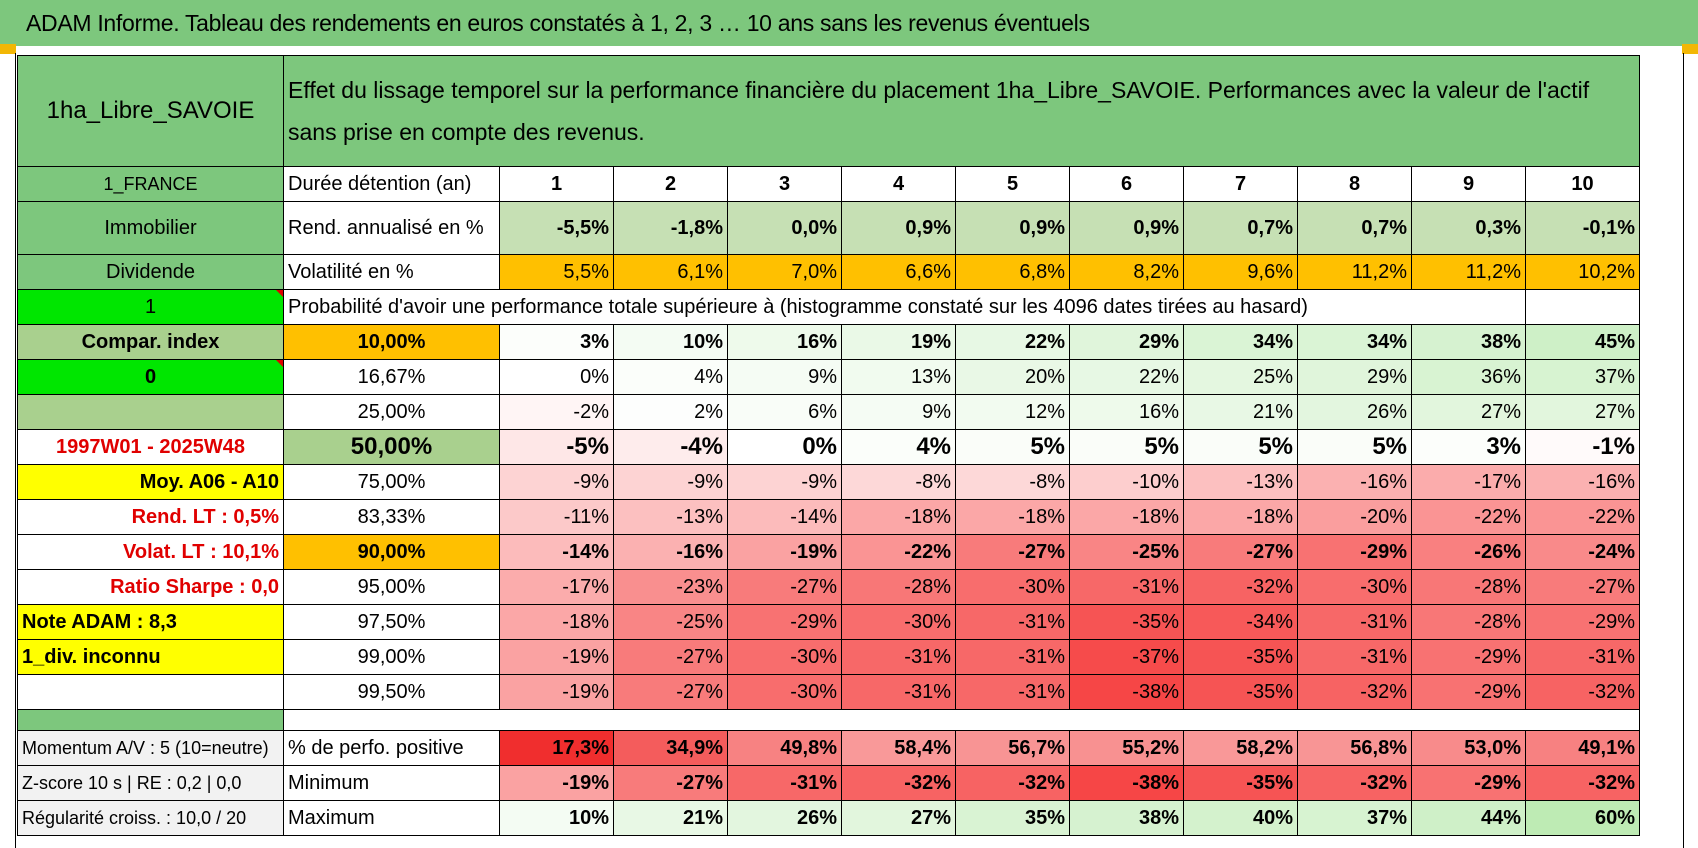 The image size is (1698, 848). Describe the element at coordinates (150, 783) in the screenshot. I see `summary-side-label: Z-score 10 s | RE : 0,2 | 0,0` at that location.